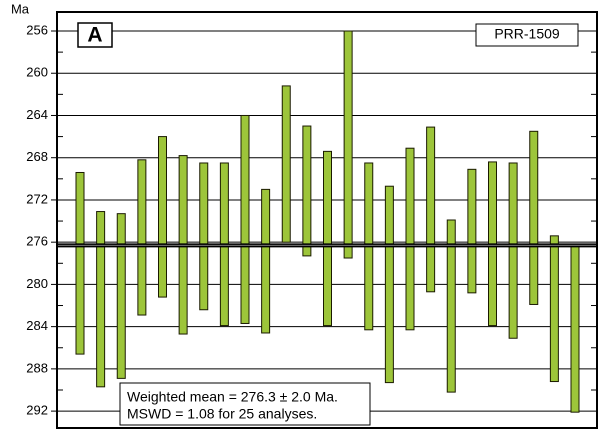  I want to click on annotation-box, so click(245, 404).